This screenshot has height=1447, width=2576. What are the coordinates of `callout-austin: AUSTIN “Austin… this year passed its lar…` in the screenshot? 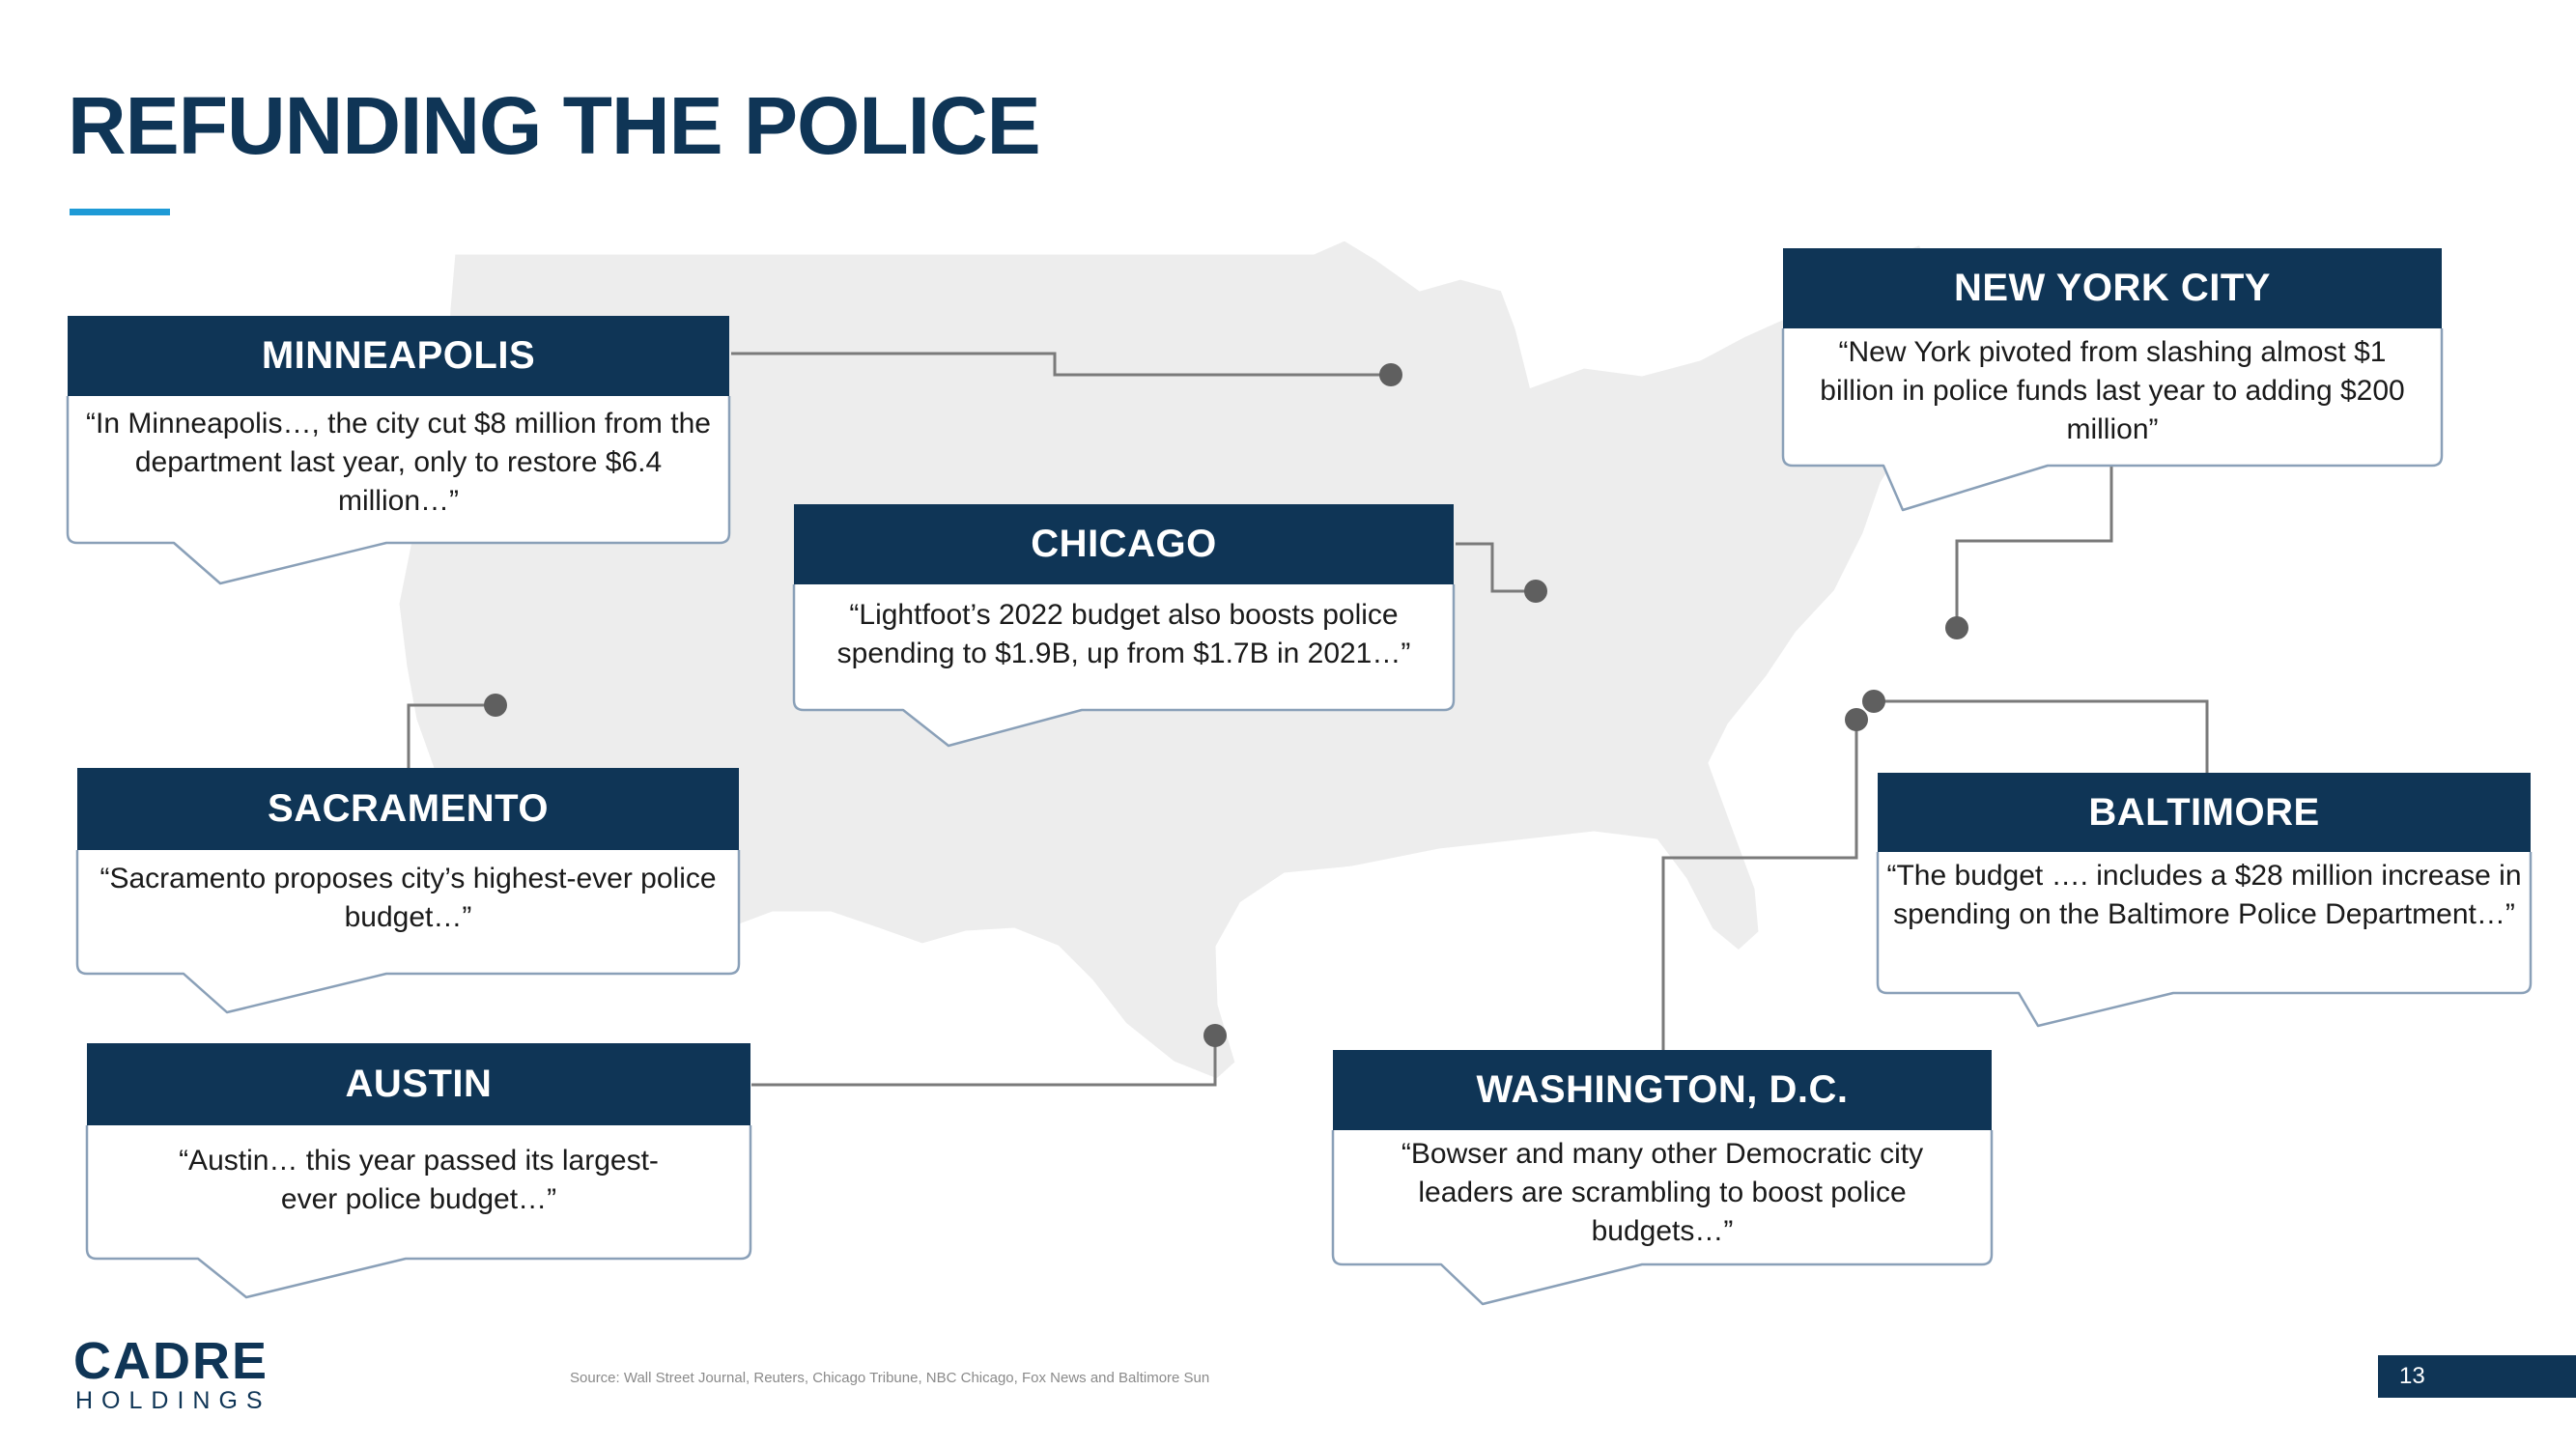 It's located at (418, 1151).